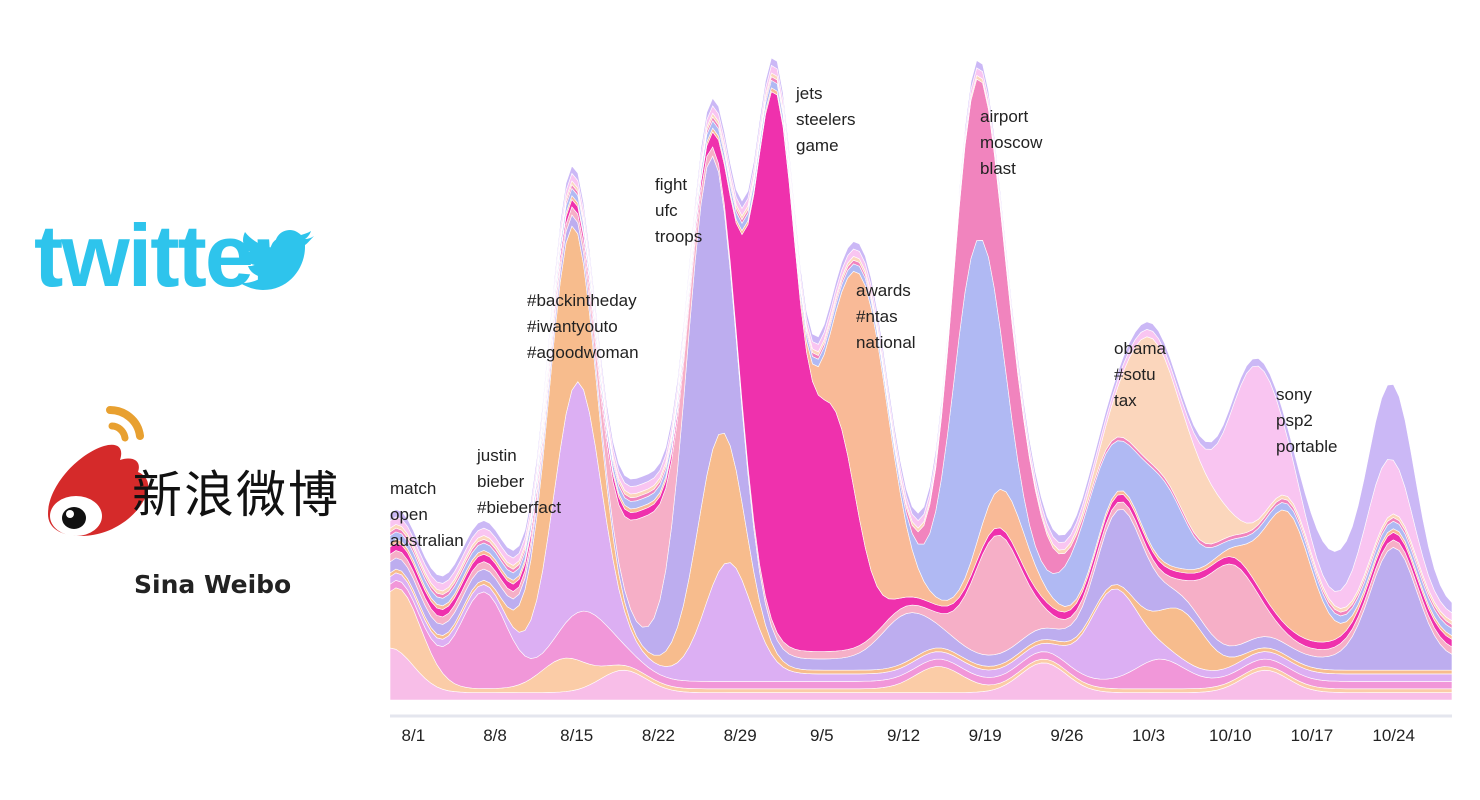  Describe the element at coordinates (998, 168) in the screenshot. I see `annotation-label: blast` at that location.